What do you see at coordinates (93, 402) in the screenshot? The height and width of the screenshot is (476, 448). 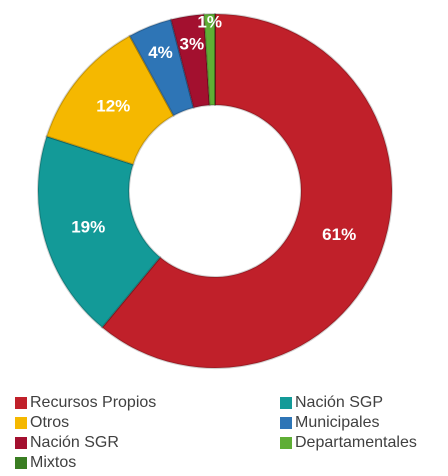 I see `legend-label: Recursos Propios` at bounding box center [93, 402].